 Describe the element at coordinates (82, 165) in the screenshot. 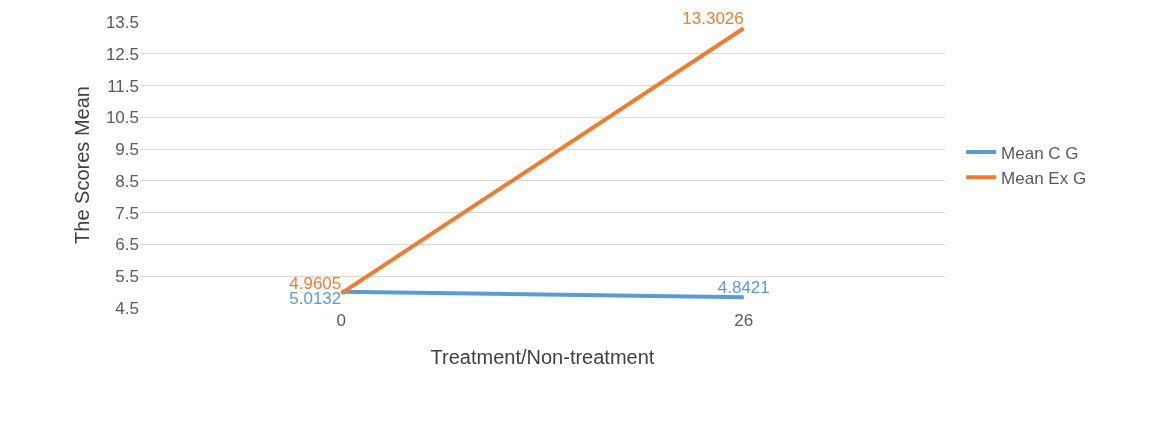

I see `y-axis-title: The Scores Mean` at that location.